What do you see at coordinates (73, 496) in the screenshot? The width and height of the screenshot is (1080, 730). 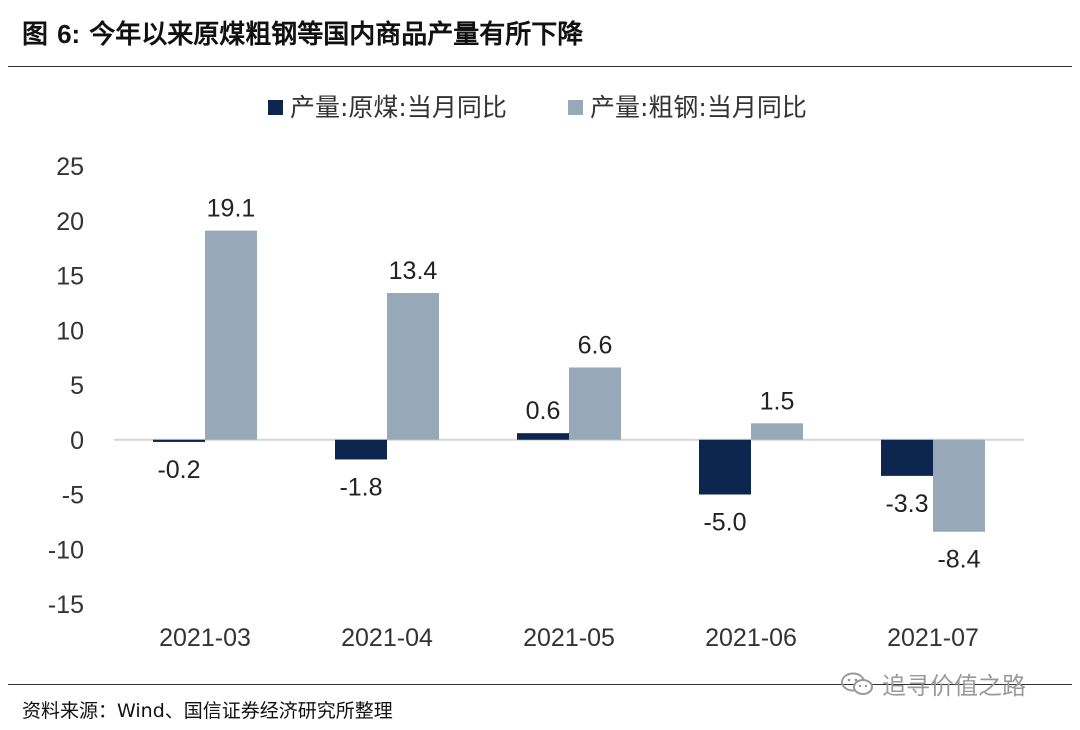 I see `y-tick-label: -5` at bounding box center [73, 496].